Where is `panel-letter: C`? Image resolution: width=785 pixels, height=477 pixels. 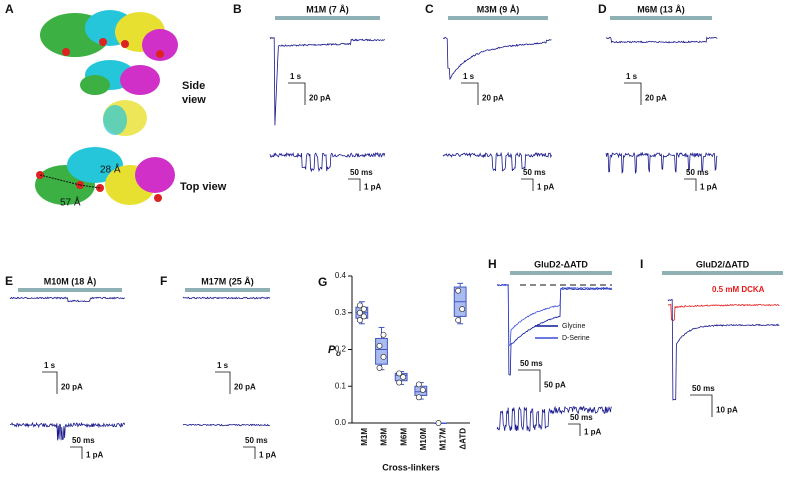
panel-letter: C is located at coordinates (429, 9).